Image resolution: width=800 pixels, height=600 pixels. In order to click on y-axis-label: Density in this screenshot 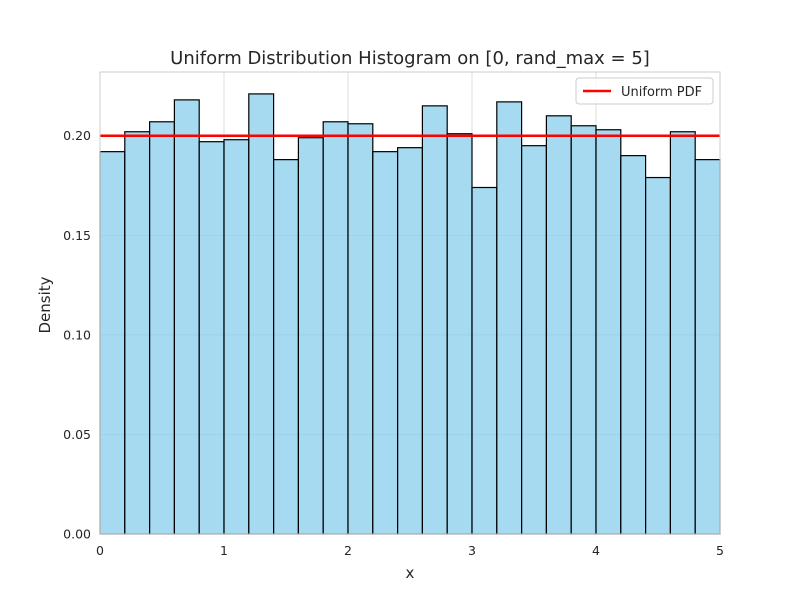, I will do `click(45, 304)`.